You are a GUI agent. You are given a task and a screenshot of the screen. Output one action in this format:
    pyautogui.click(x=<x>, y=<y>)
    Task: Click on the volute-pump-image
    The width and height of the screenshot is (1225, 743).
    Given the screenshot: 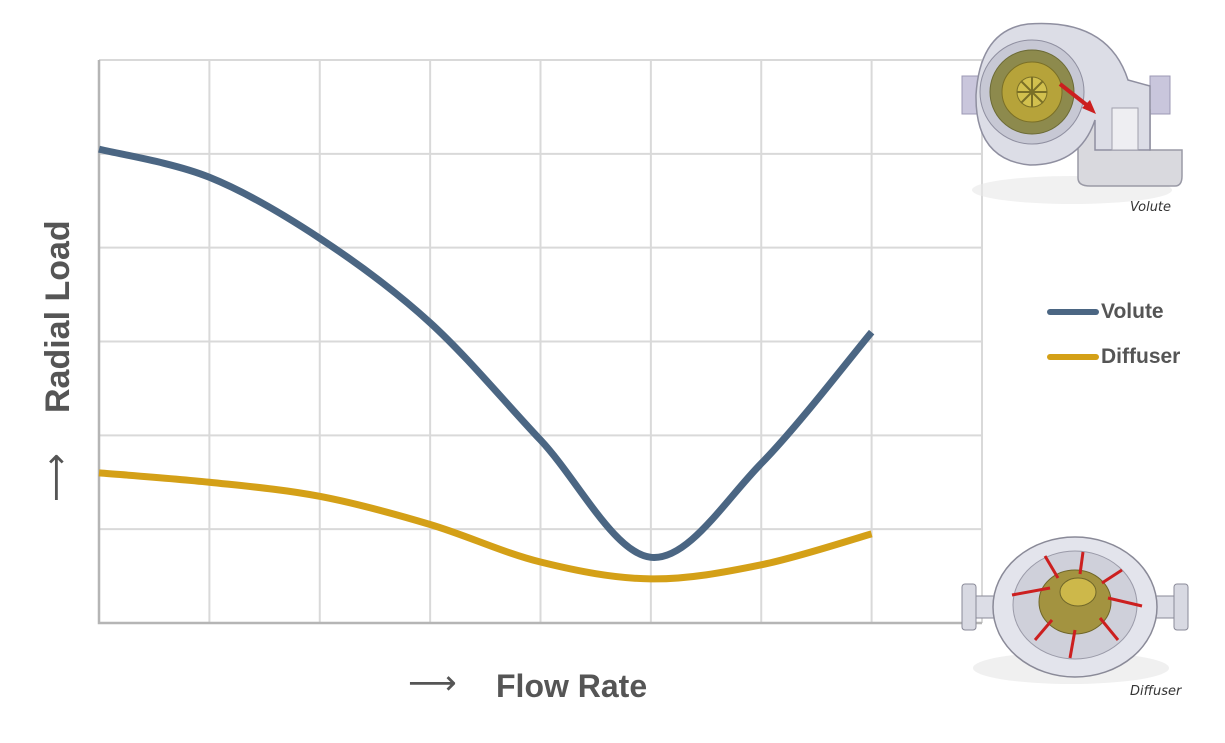 What is the action you would take?
    pyautogui.click(x=1072, y=113)
    